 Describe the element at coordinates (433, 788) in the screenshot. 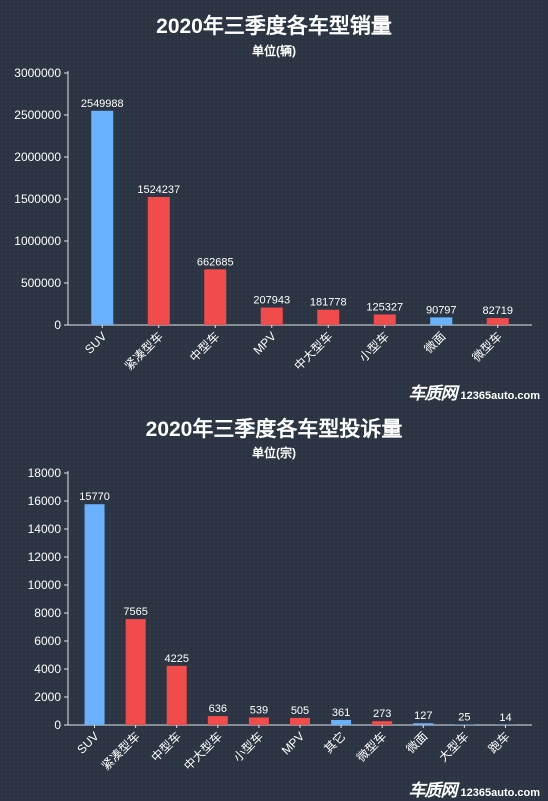

I see `watermark-brand: 车质网` at that location.